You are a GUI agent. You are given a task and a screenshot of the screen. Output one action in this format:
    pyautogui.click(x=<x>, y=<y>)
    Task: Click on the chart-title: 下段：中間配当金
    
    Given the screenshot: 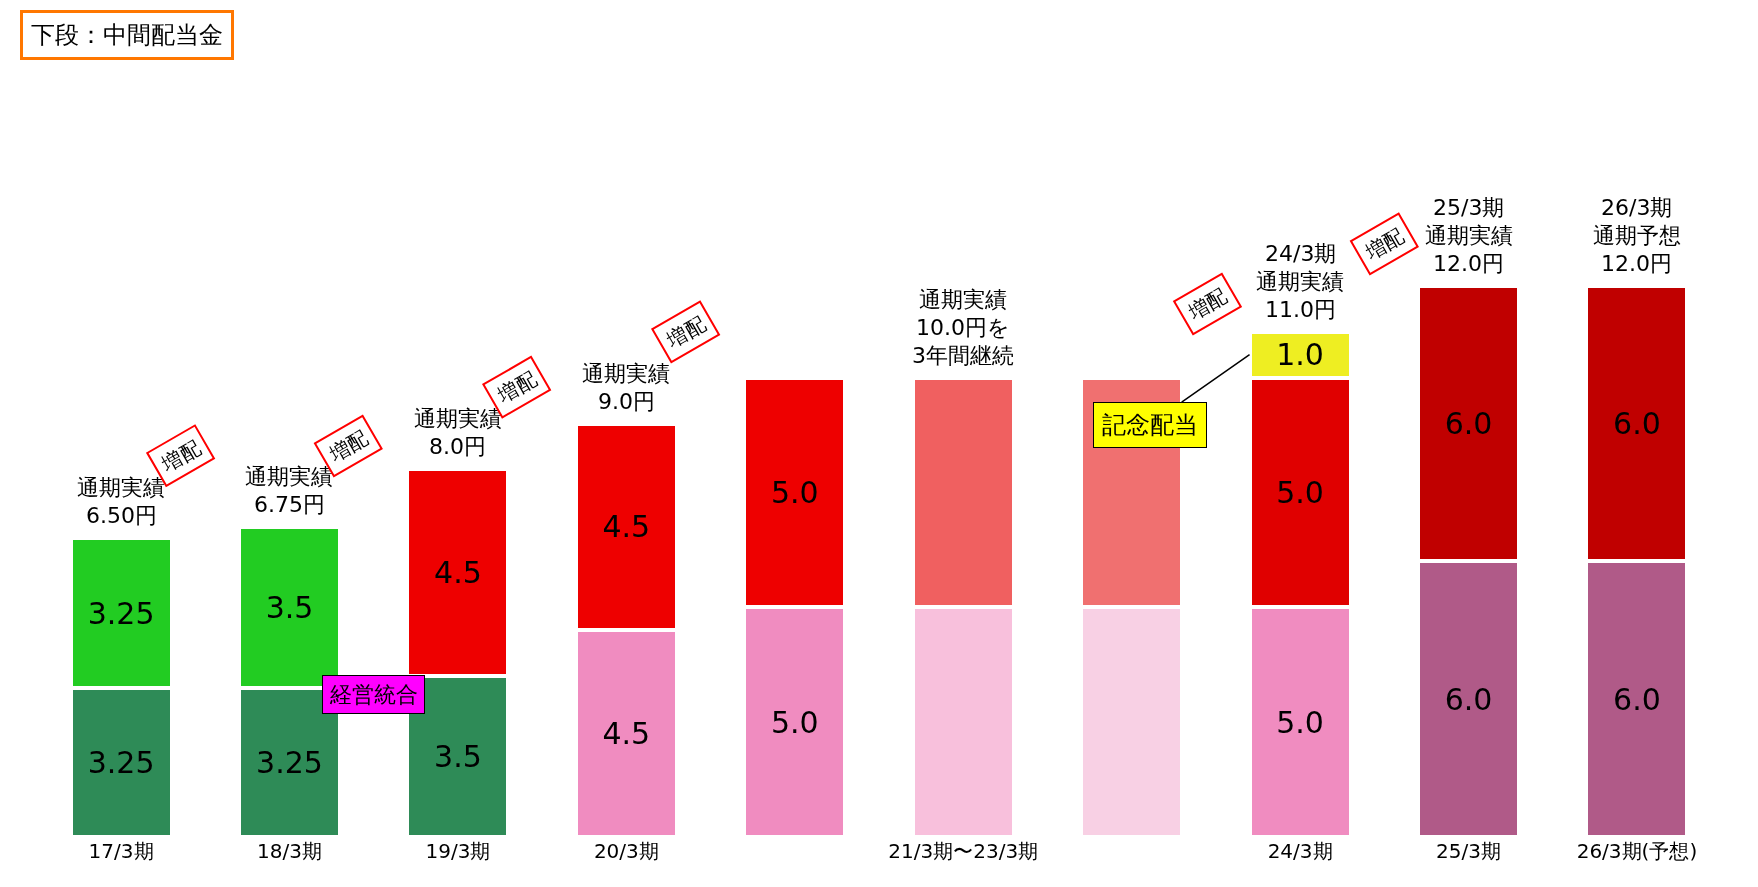 What is the action you would take?
    pyautogui.click(x=127, y=35)
    